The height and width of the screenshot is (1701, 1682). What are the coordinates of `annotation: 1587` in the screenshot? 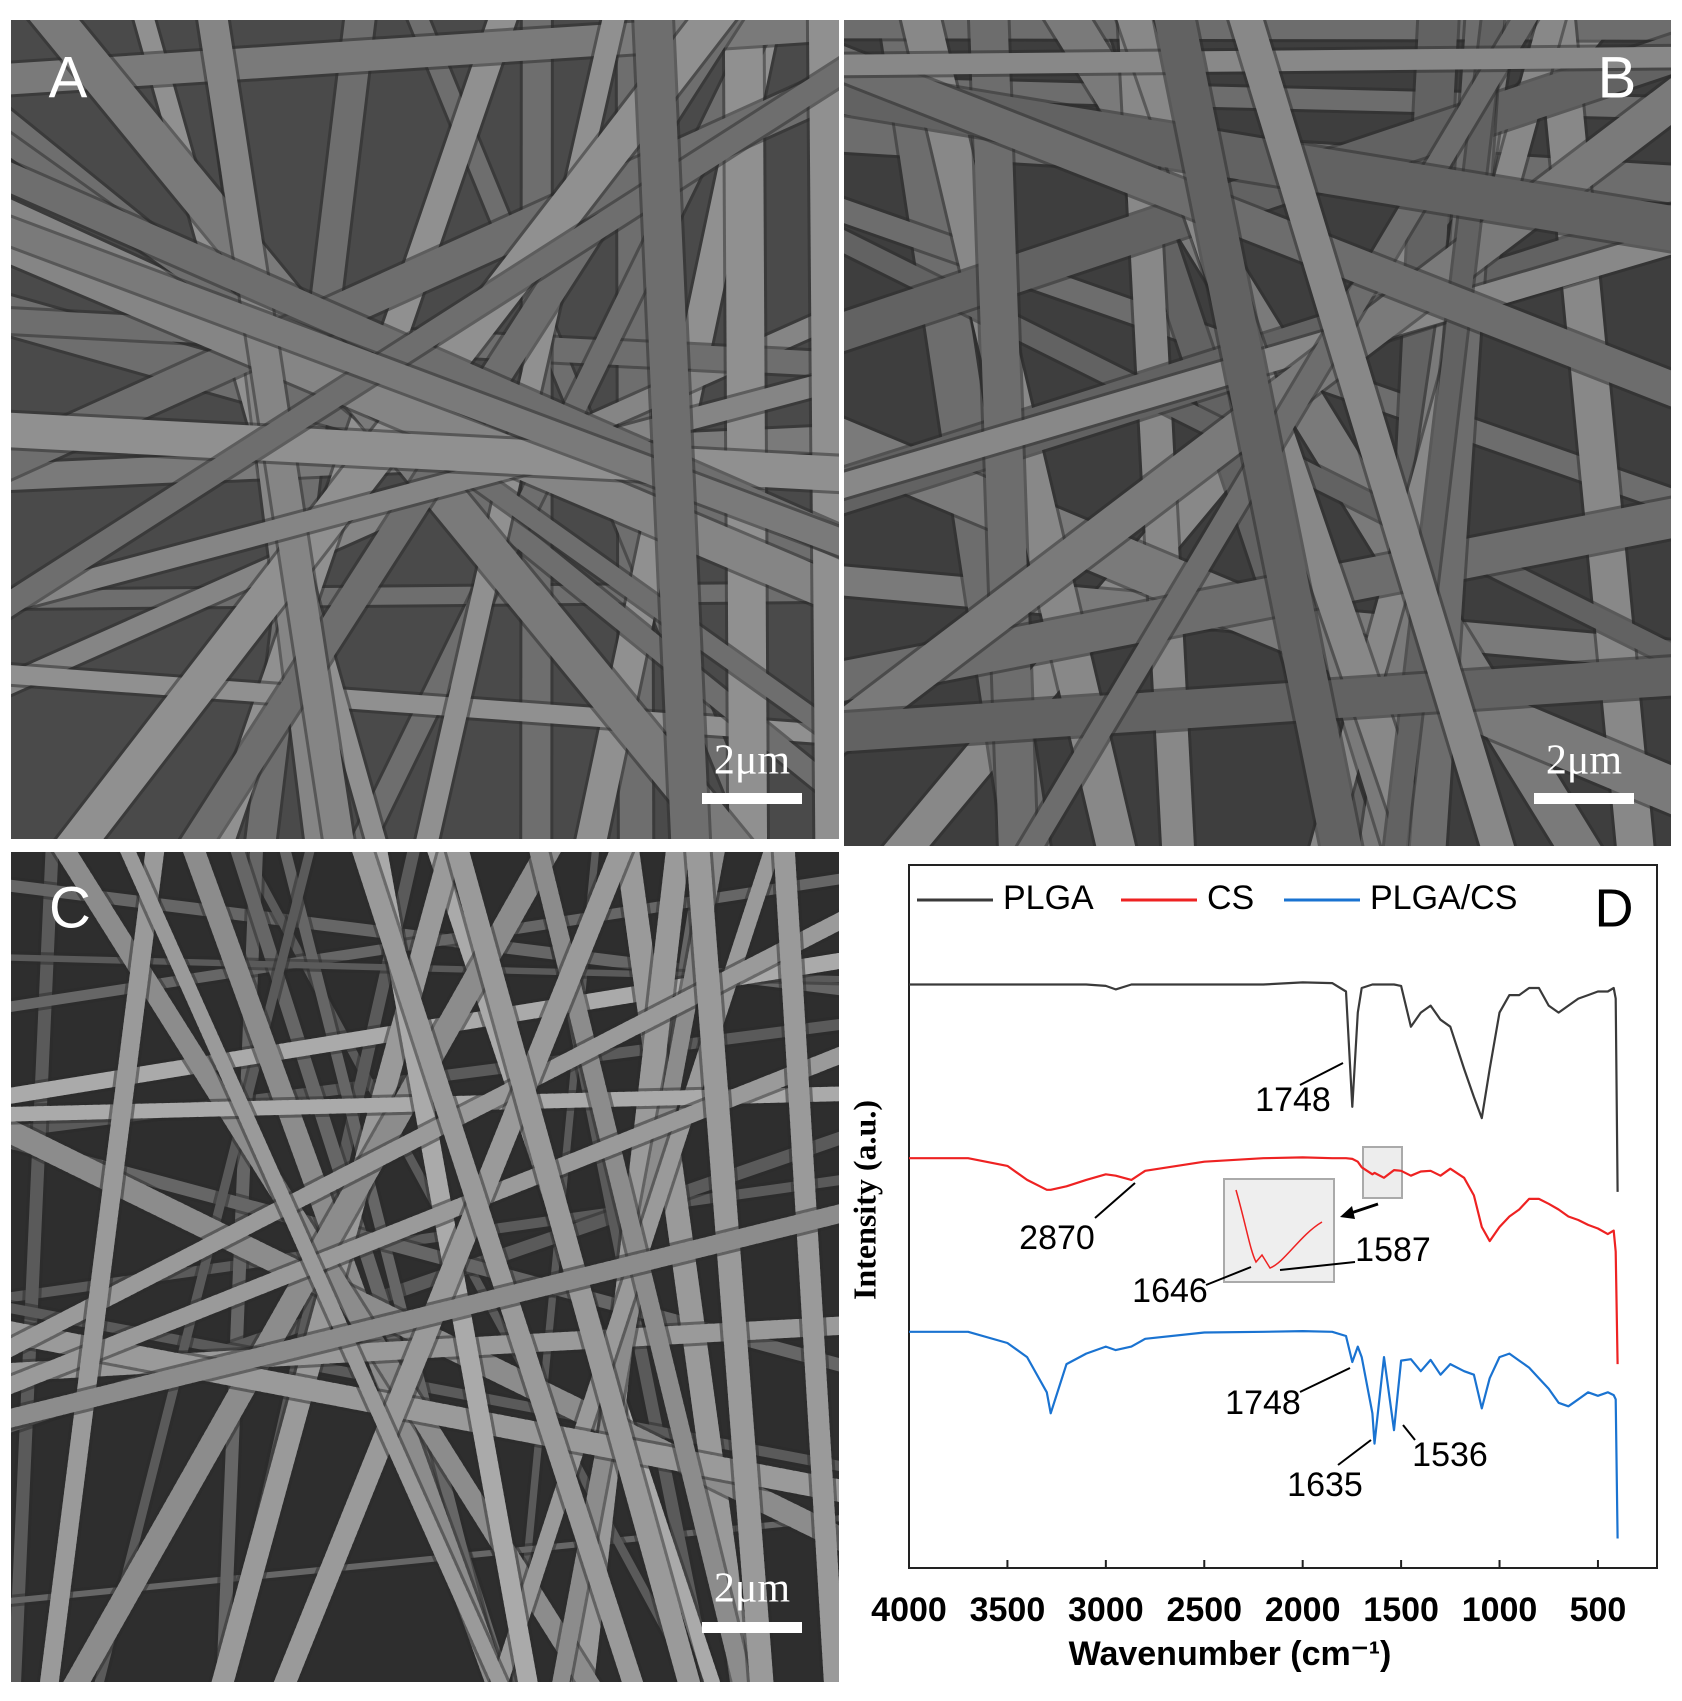 It's located at (1393, 1250).